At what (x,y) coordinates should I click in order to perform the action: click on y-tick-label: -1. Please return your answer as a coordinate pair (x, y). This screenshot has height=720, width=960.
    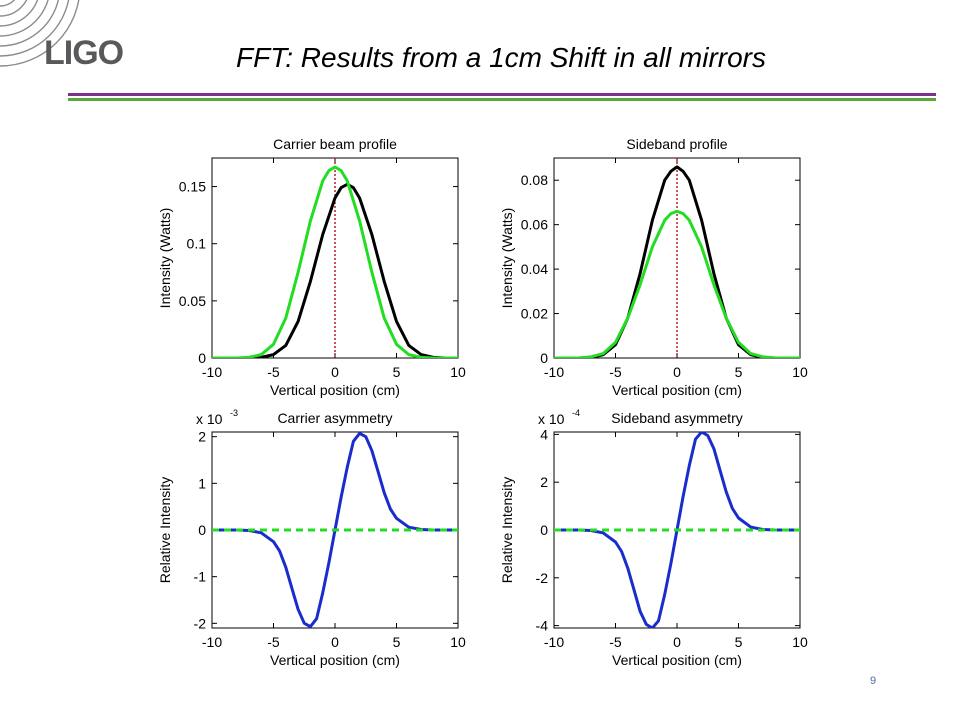
    Looking at the image, I should click on (200, 577).